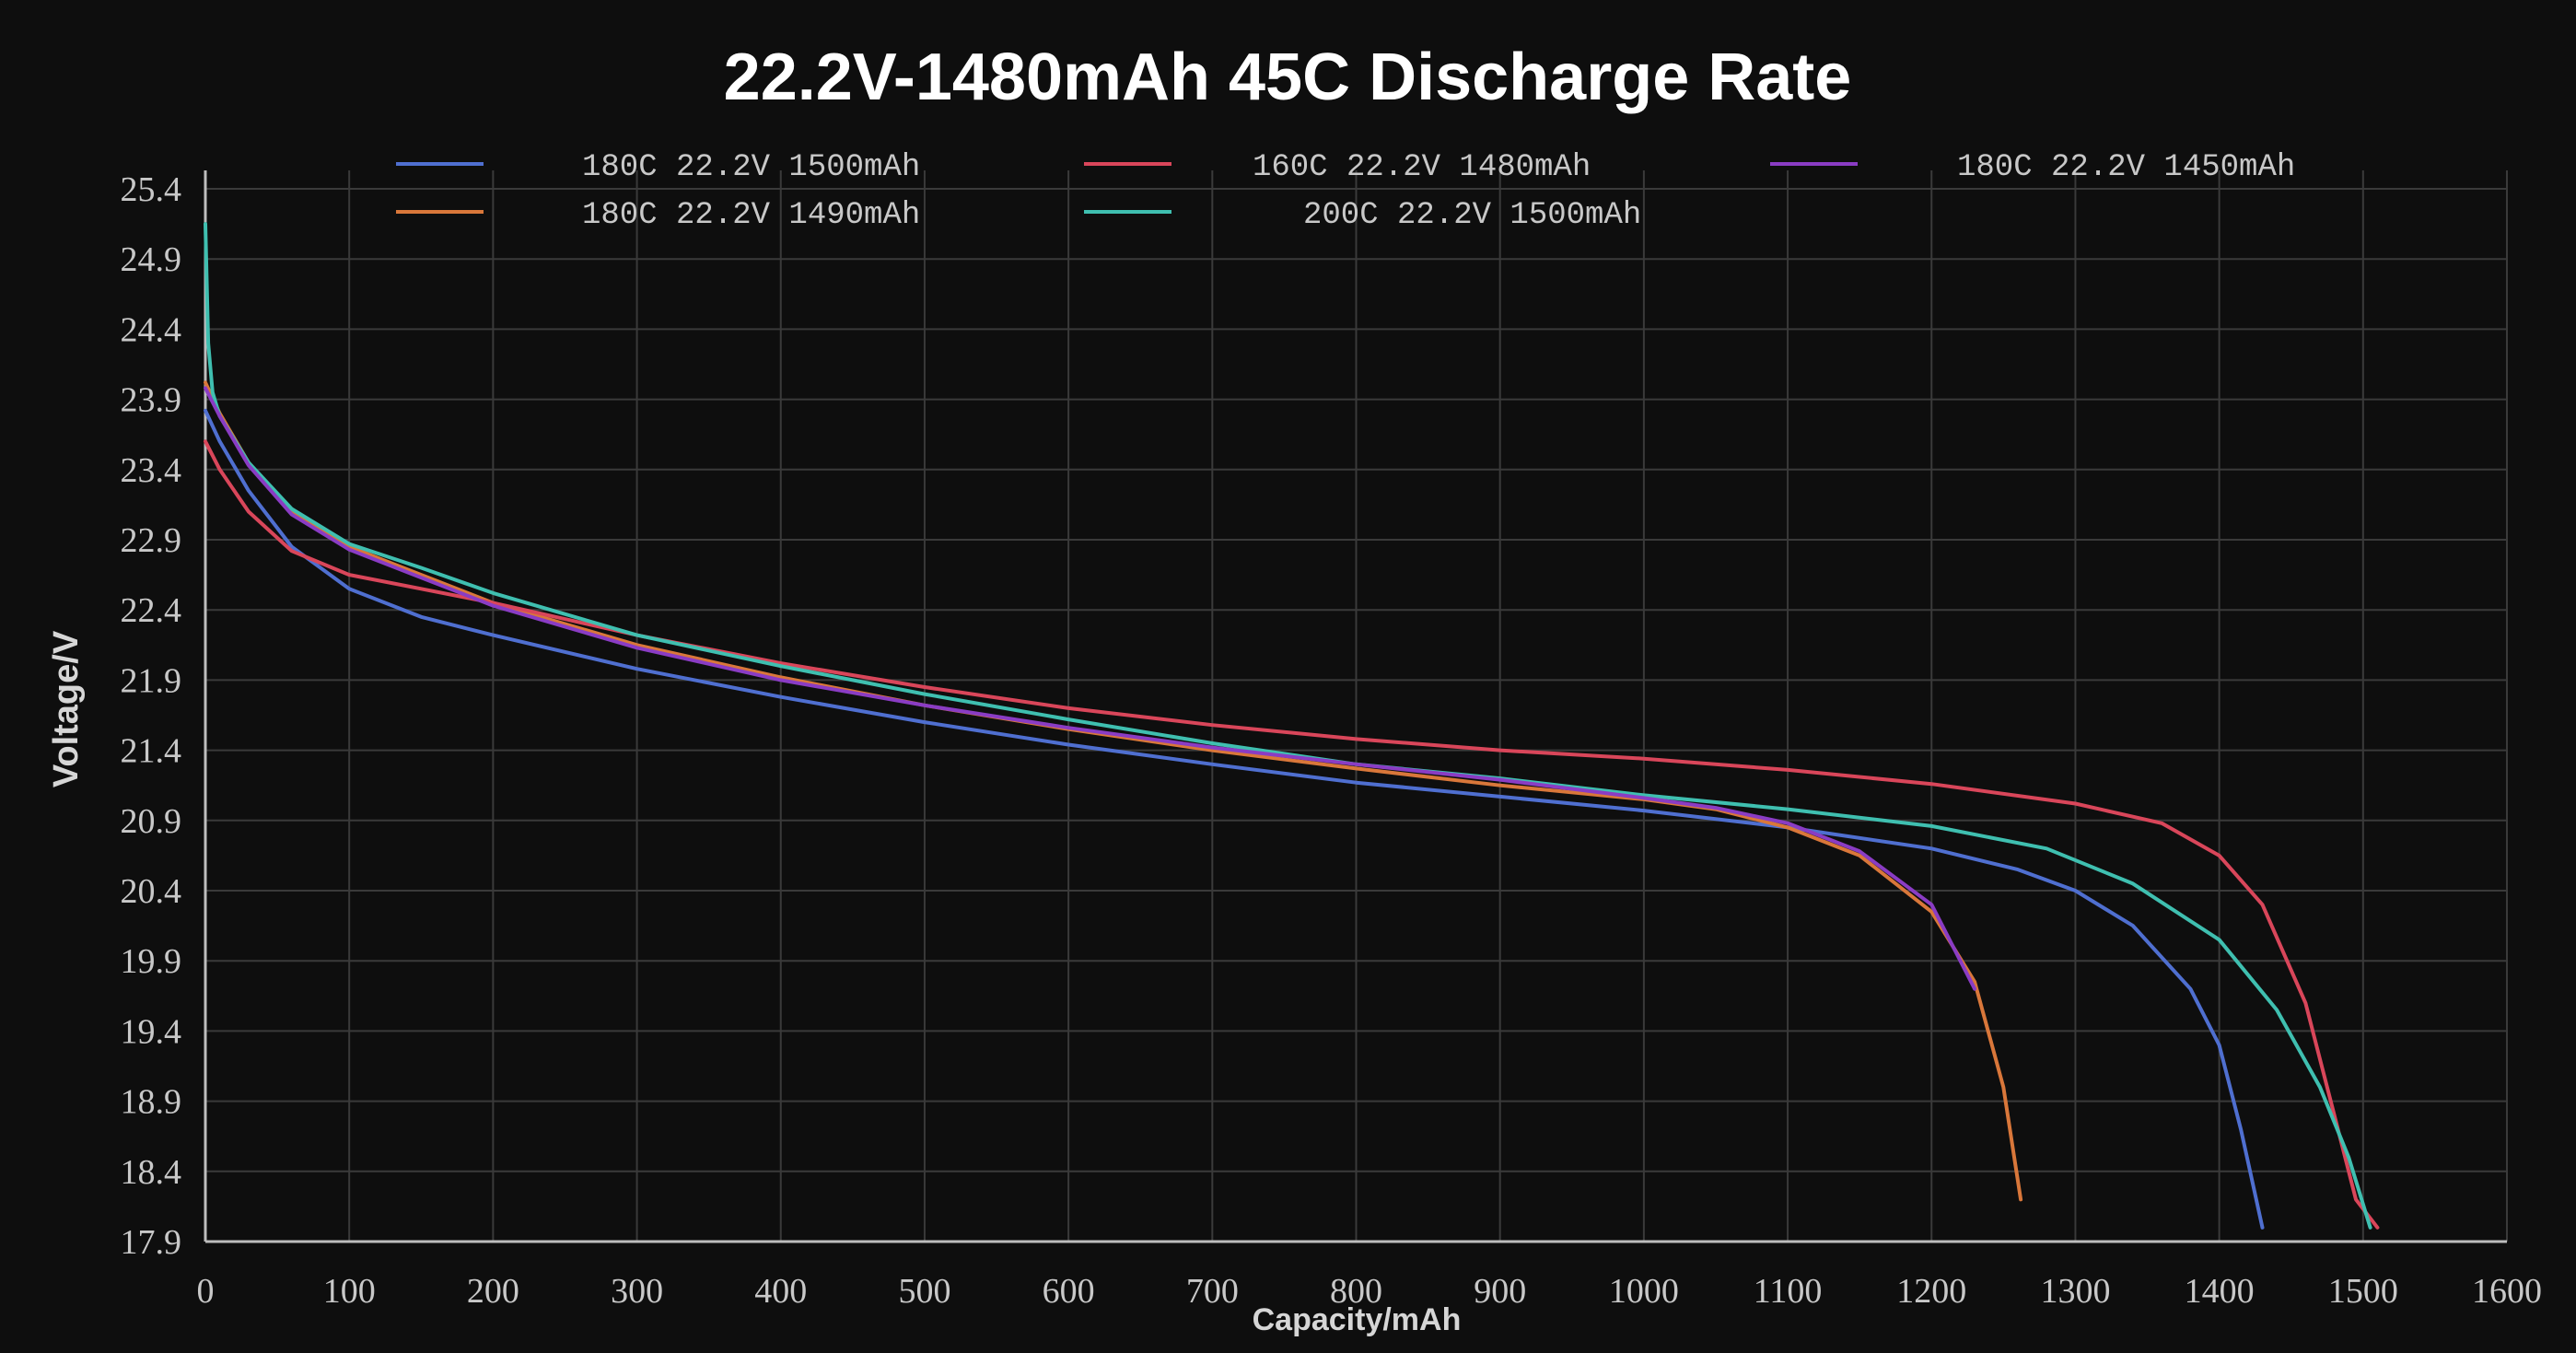  I want to click on x-tick-label: 500, so click(924, 1291).